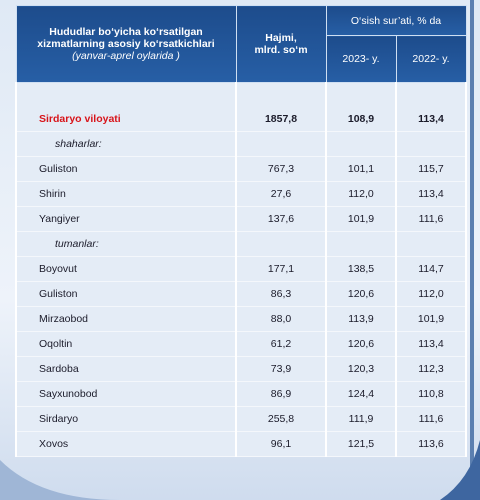 The height and width of the screenshot is (500, 480). What do you see at coordinates (281, 119) in the screenshot?
I see `value-cell: 1857,8` at bounding box center [281, 119].